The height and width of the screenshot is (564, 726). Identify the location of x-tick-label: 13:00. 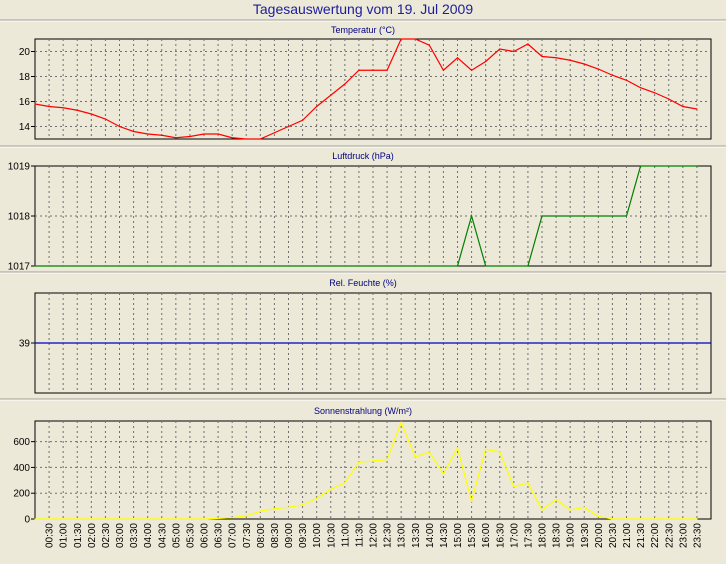
(402, 535).